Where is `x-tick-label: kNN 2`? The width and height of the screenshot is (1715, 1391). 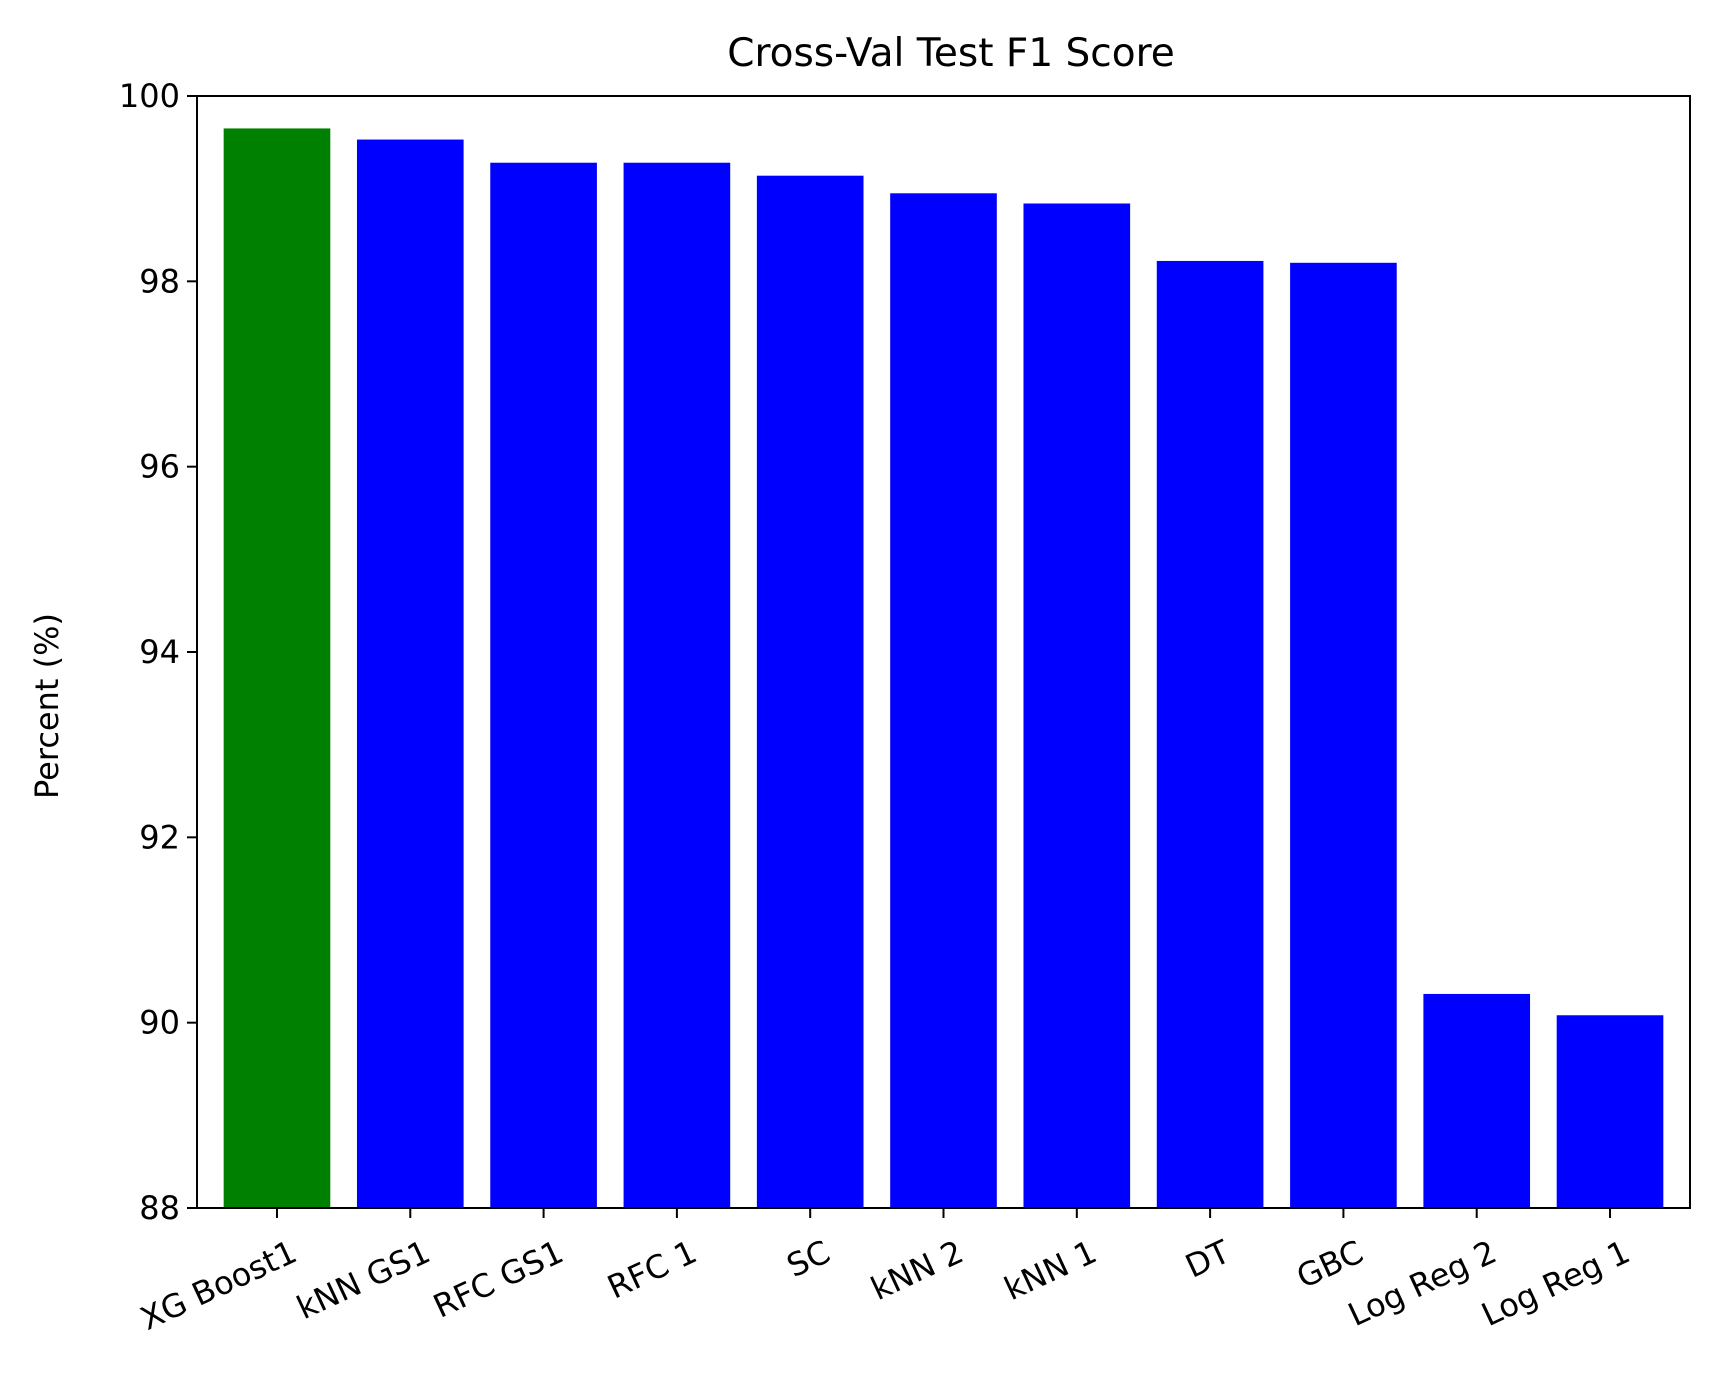
x-tick-label: kNN 2 is located at coordinates (917, 1270).